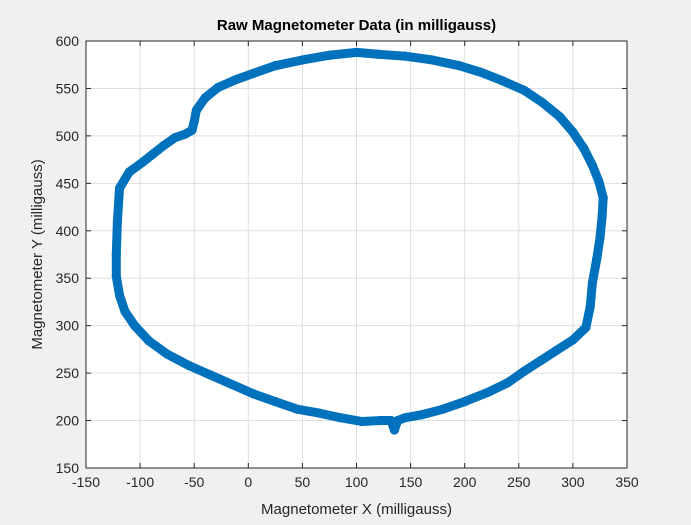  I want to click on x-tick-label: -150, so click(86, 482).